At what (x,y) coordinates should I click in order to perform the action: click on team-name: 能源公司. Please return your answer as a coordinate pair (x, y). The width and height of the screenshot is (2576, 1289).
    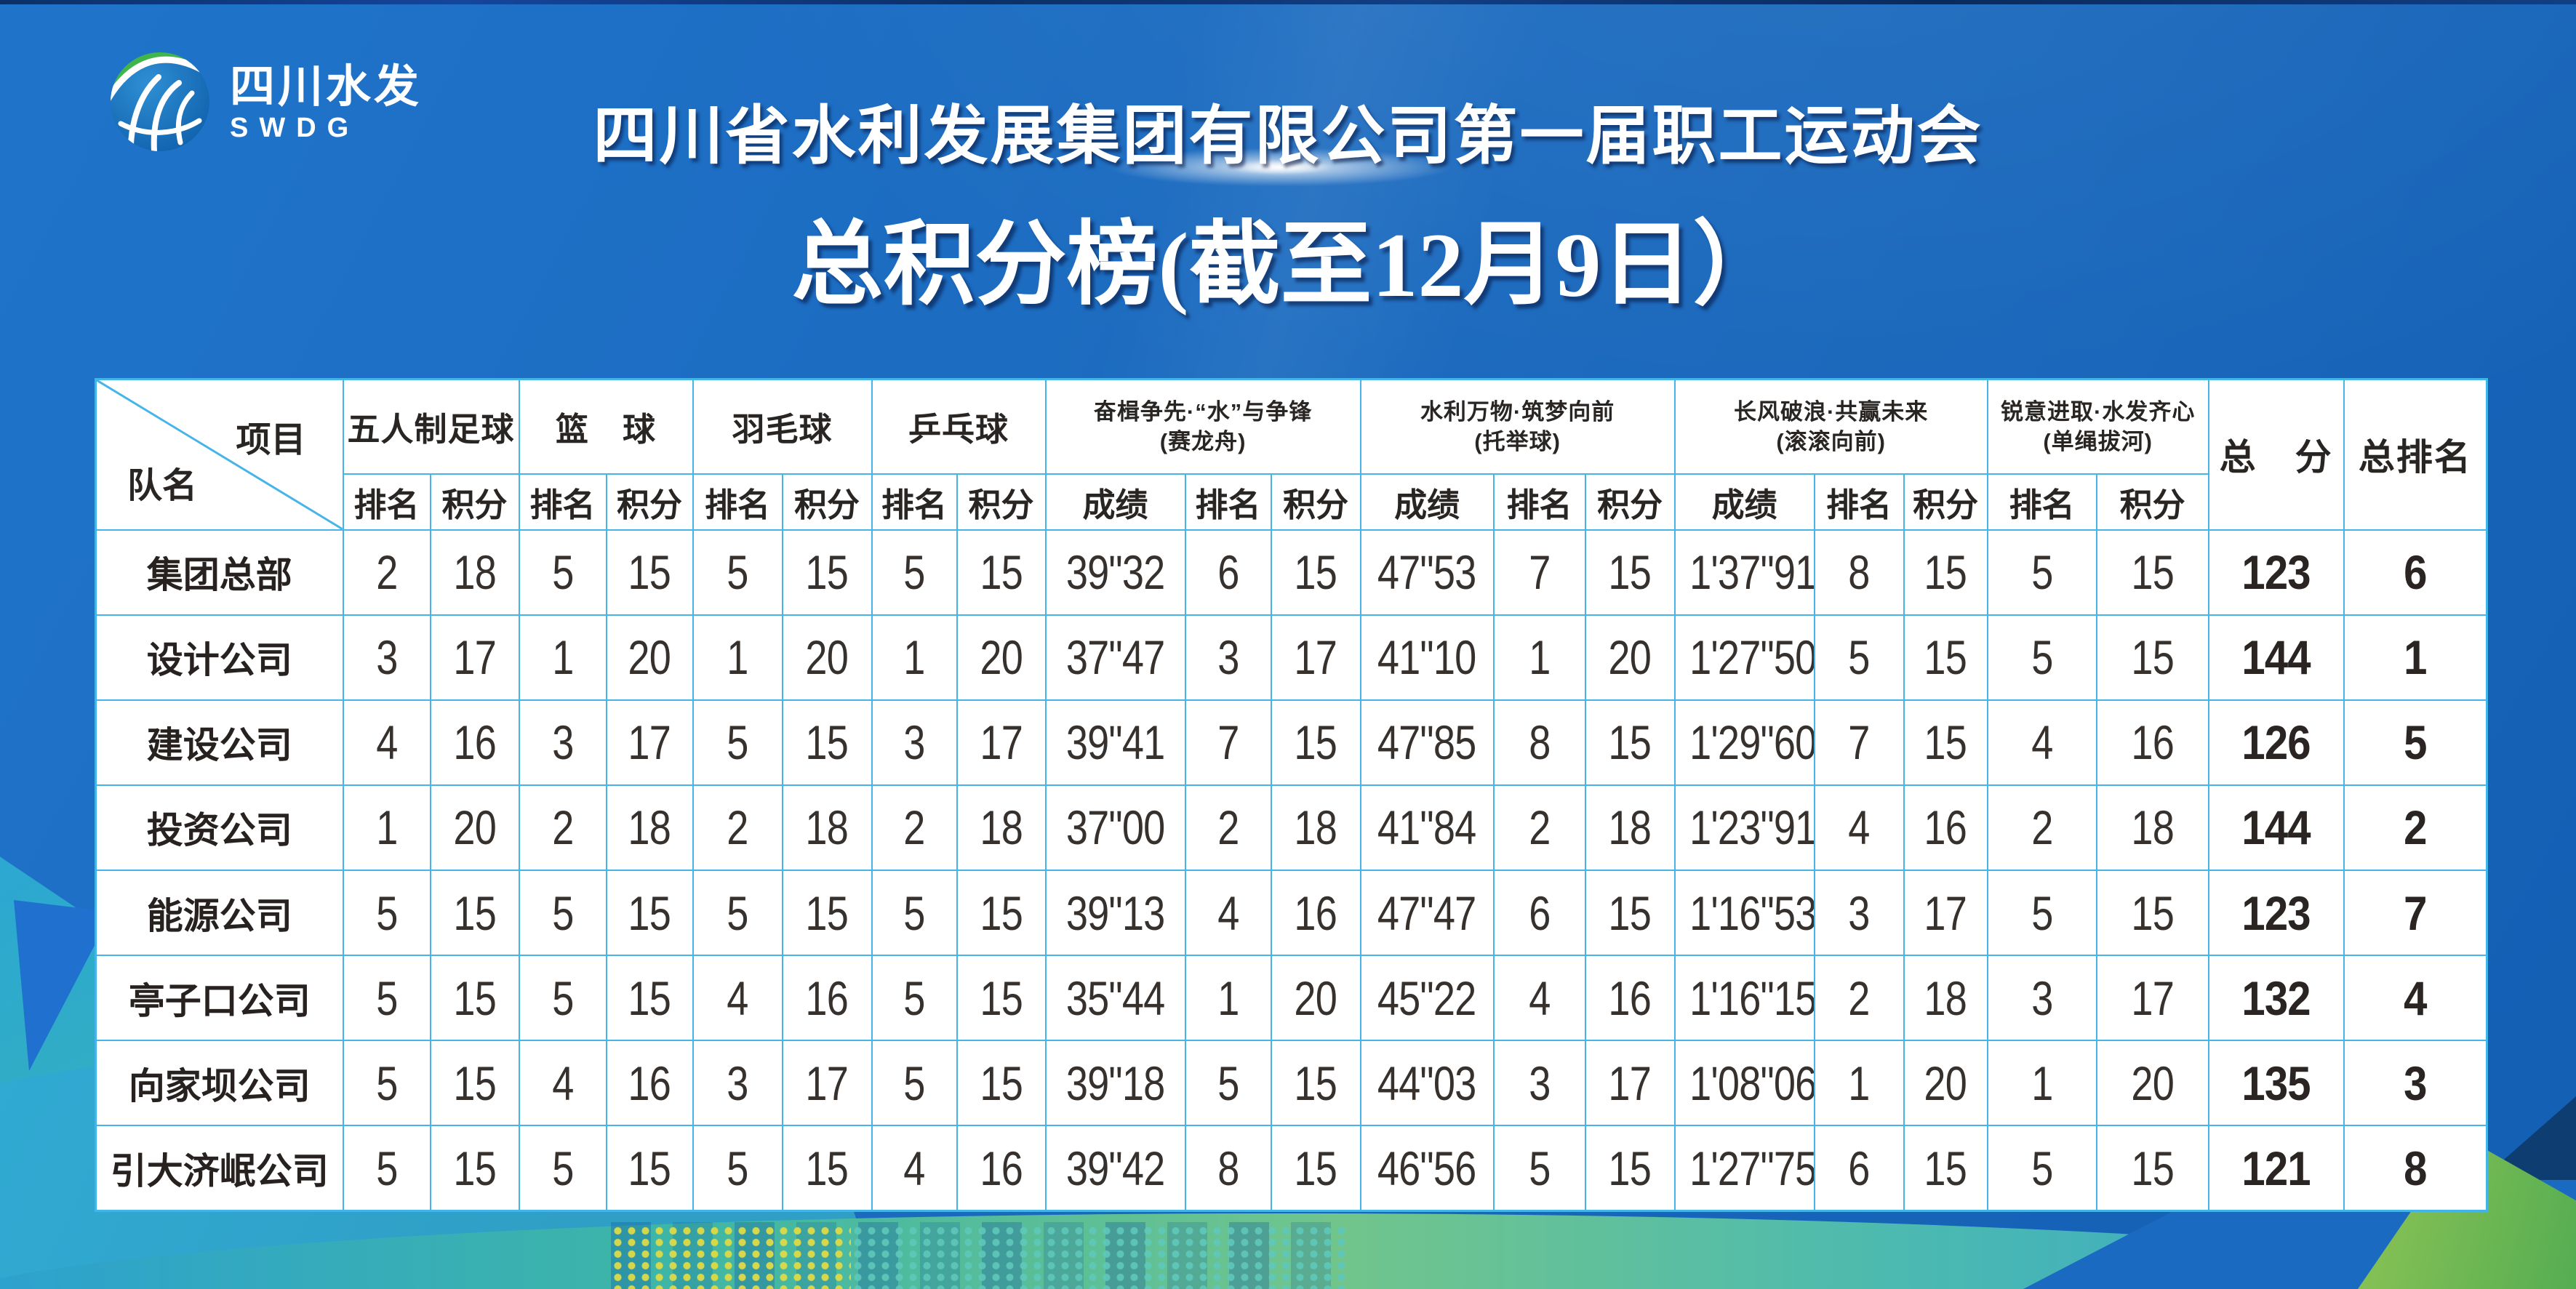
    Looking at the image, I should click on (219, 913).